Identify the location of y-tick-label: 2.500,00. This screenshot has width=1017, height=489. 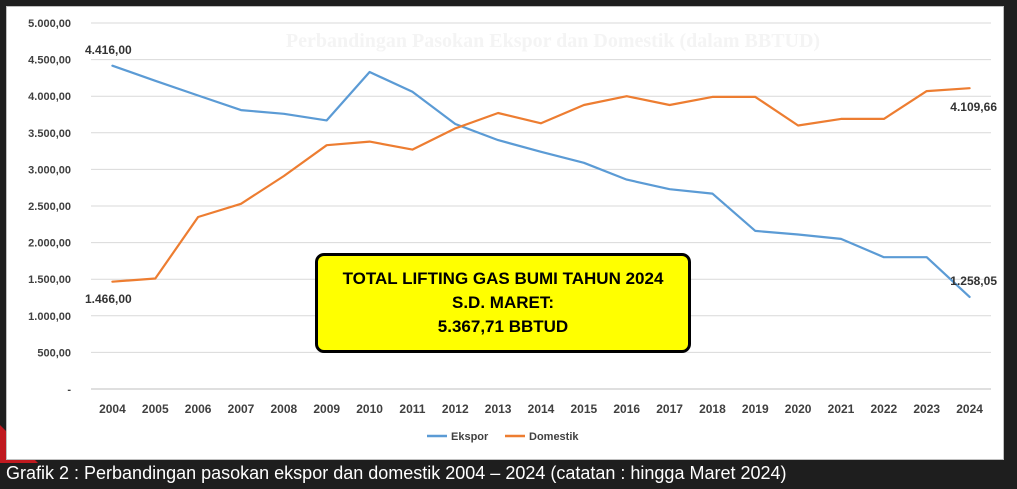
(49, 207).